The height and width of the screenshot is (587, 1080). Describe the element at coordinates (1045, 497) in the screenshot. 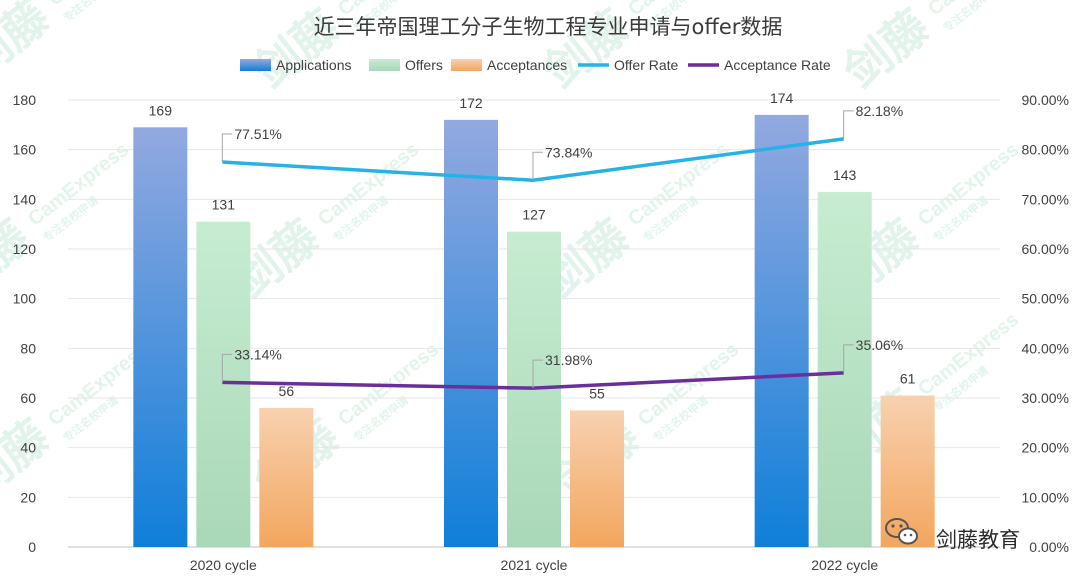

I see `y-tick-right: 10.00%` at that location.